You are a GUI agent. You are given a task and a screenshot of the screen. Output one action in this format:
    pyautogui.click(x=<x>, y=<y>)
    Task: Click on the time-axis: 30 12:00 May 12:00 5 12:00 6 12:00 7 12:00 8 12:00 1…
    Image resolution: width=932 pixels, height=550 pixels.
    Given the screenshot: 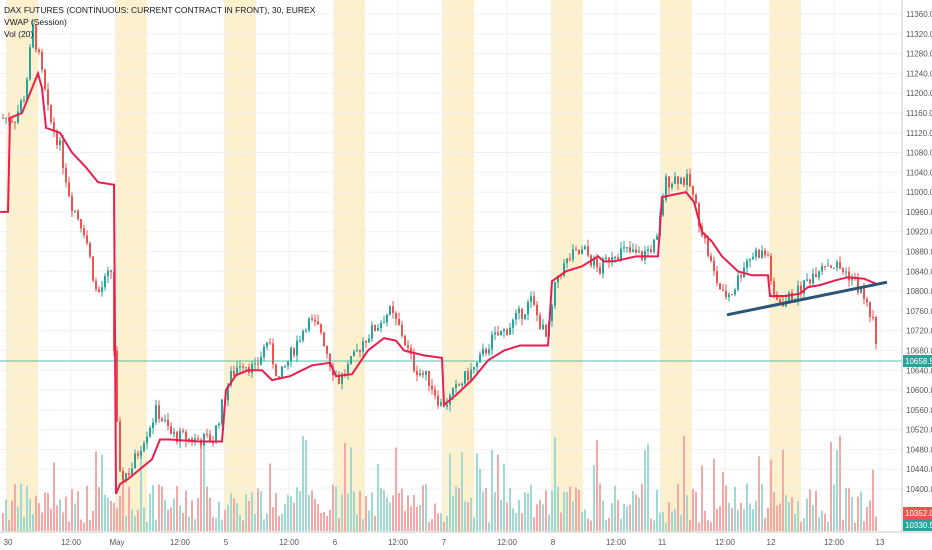 What is the action you would take?
    pyautogui.click(x=444, y=542)
    